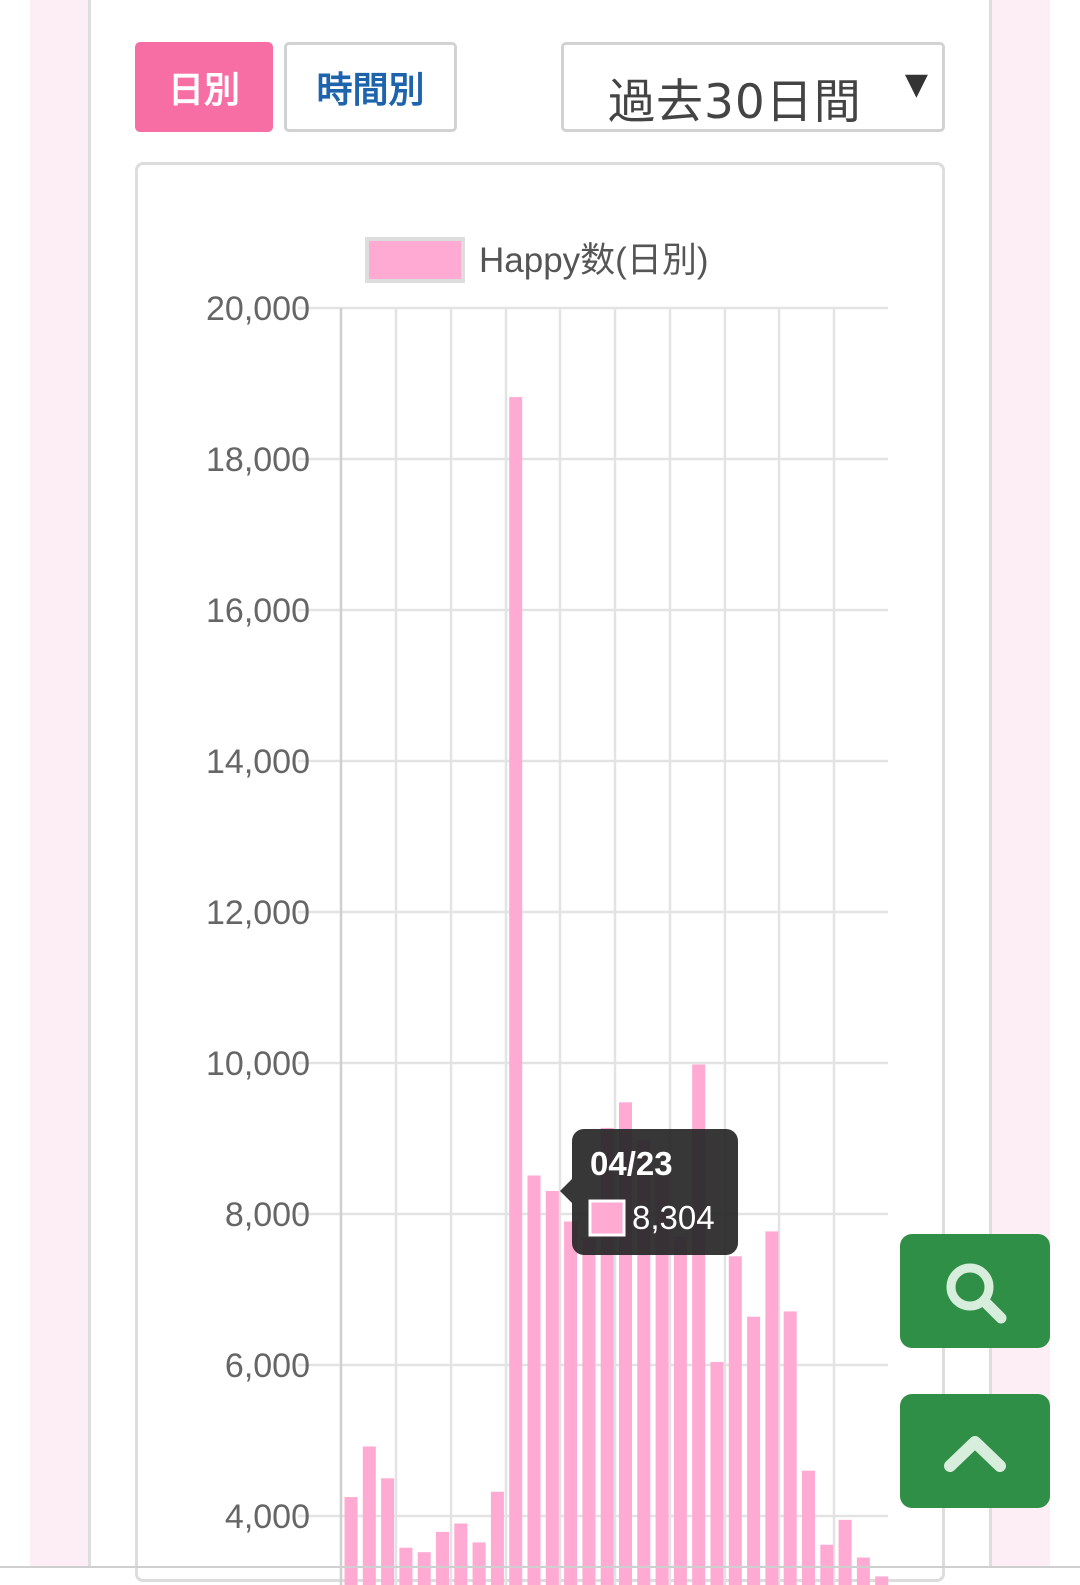 The image size is (1080, 1585). What do you see at coordinates (593, 260) in the screenshot?
I see `legend-label: Happy数(日別)` at bounding box center [593, 260].